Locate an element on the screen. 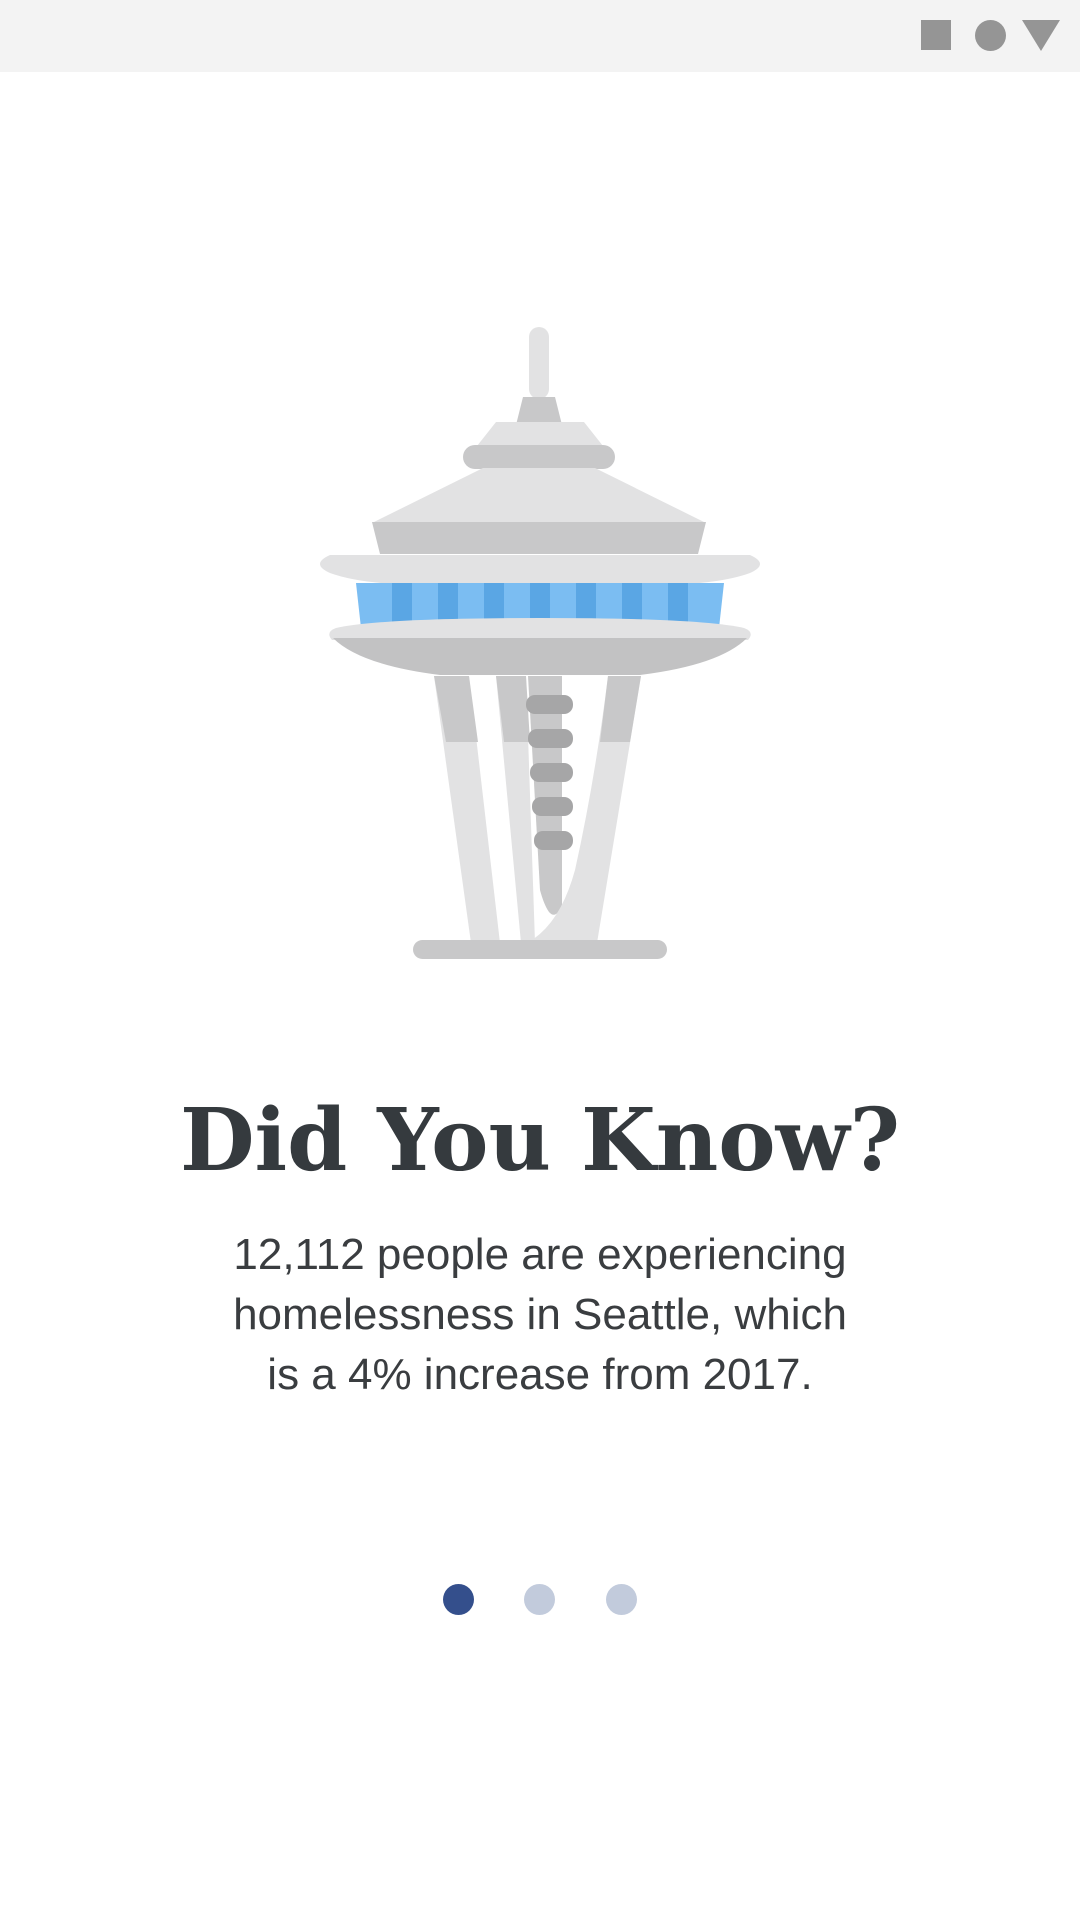 The width and height of the screenshot is (1080, 1920). fact-line-2: homelessness in Seattle, which is located at coordinates (540, 1314).